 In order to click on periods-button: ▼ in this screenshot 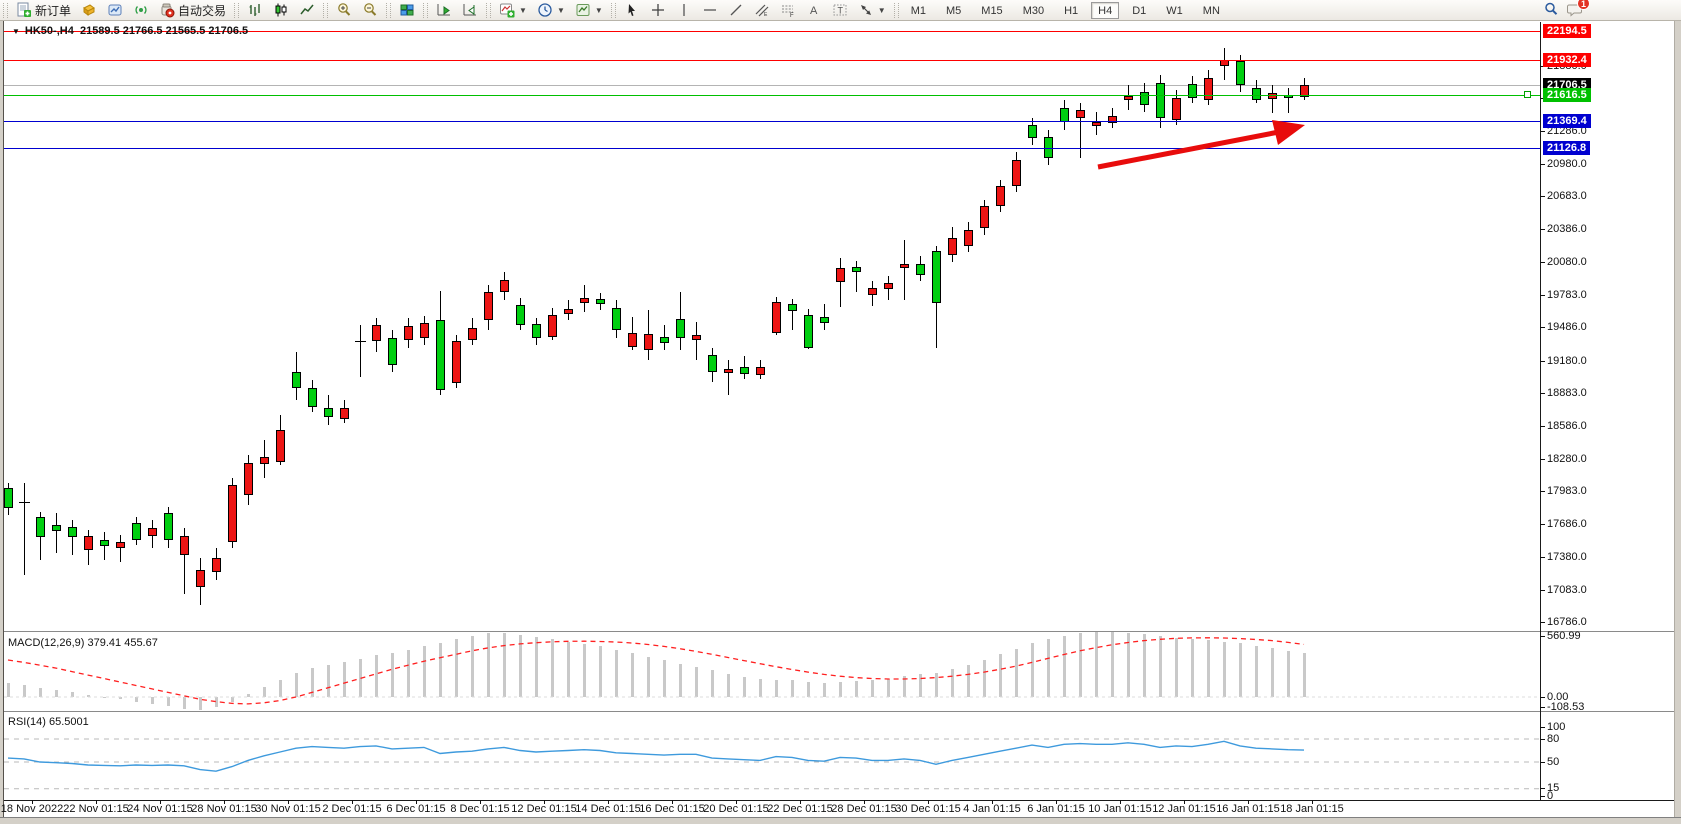, I will do `click(551, 10)`.